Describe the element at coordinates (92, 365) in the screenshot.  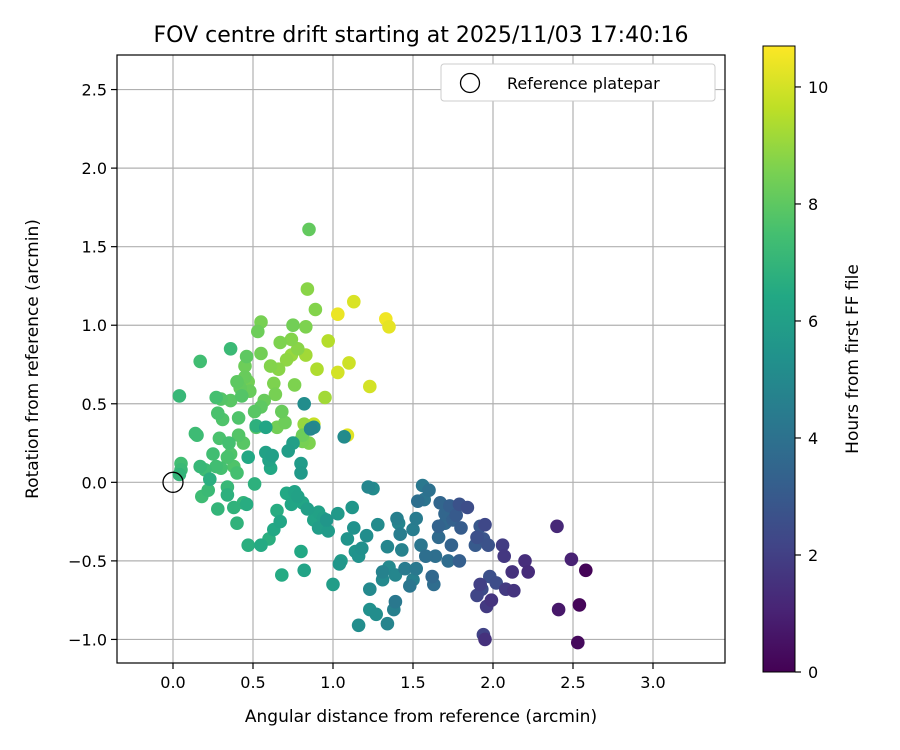
I see `y-axis-ticks: −1.0 −0.5 0.0 0.5 1.0 1.5 2.0 2.5` at that location.